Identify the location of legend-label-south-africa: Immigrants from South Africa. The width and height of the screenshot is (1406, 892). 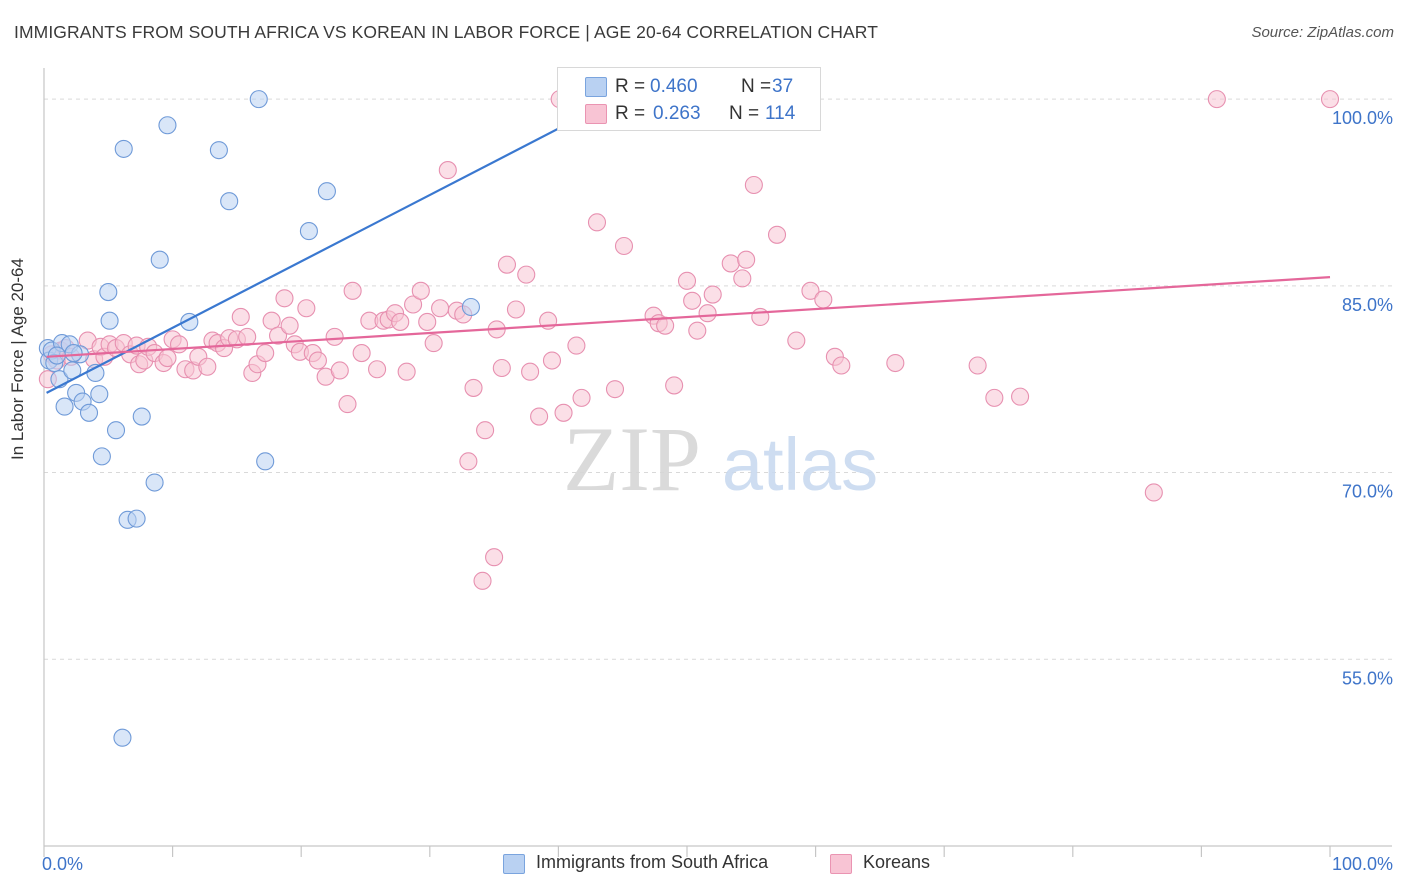
(652, 862).